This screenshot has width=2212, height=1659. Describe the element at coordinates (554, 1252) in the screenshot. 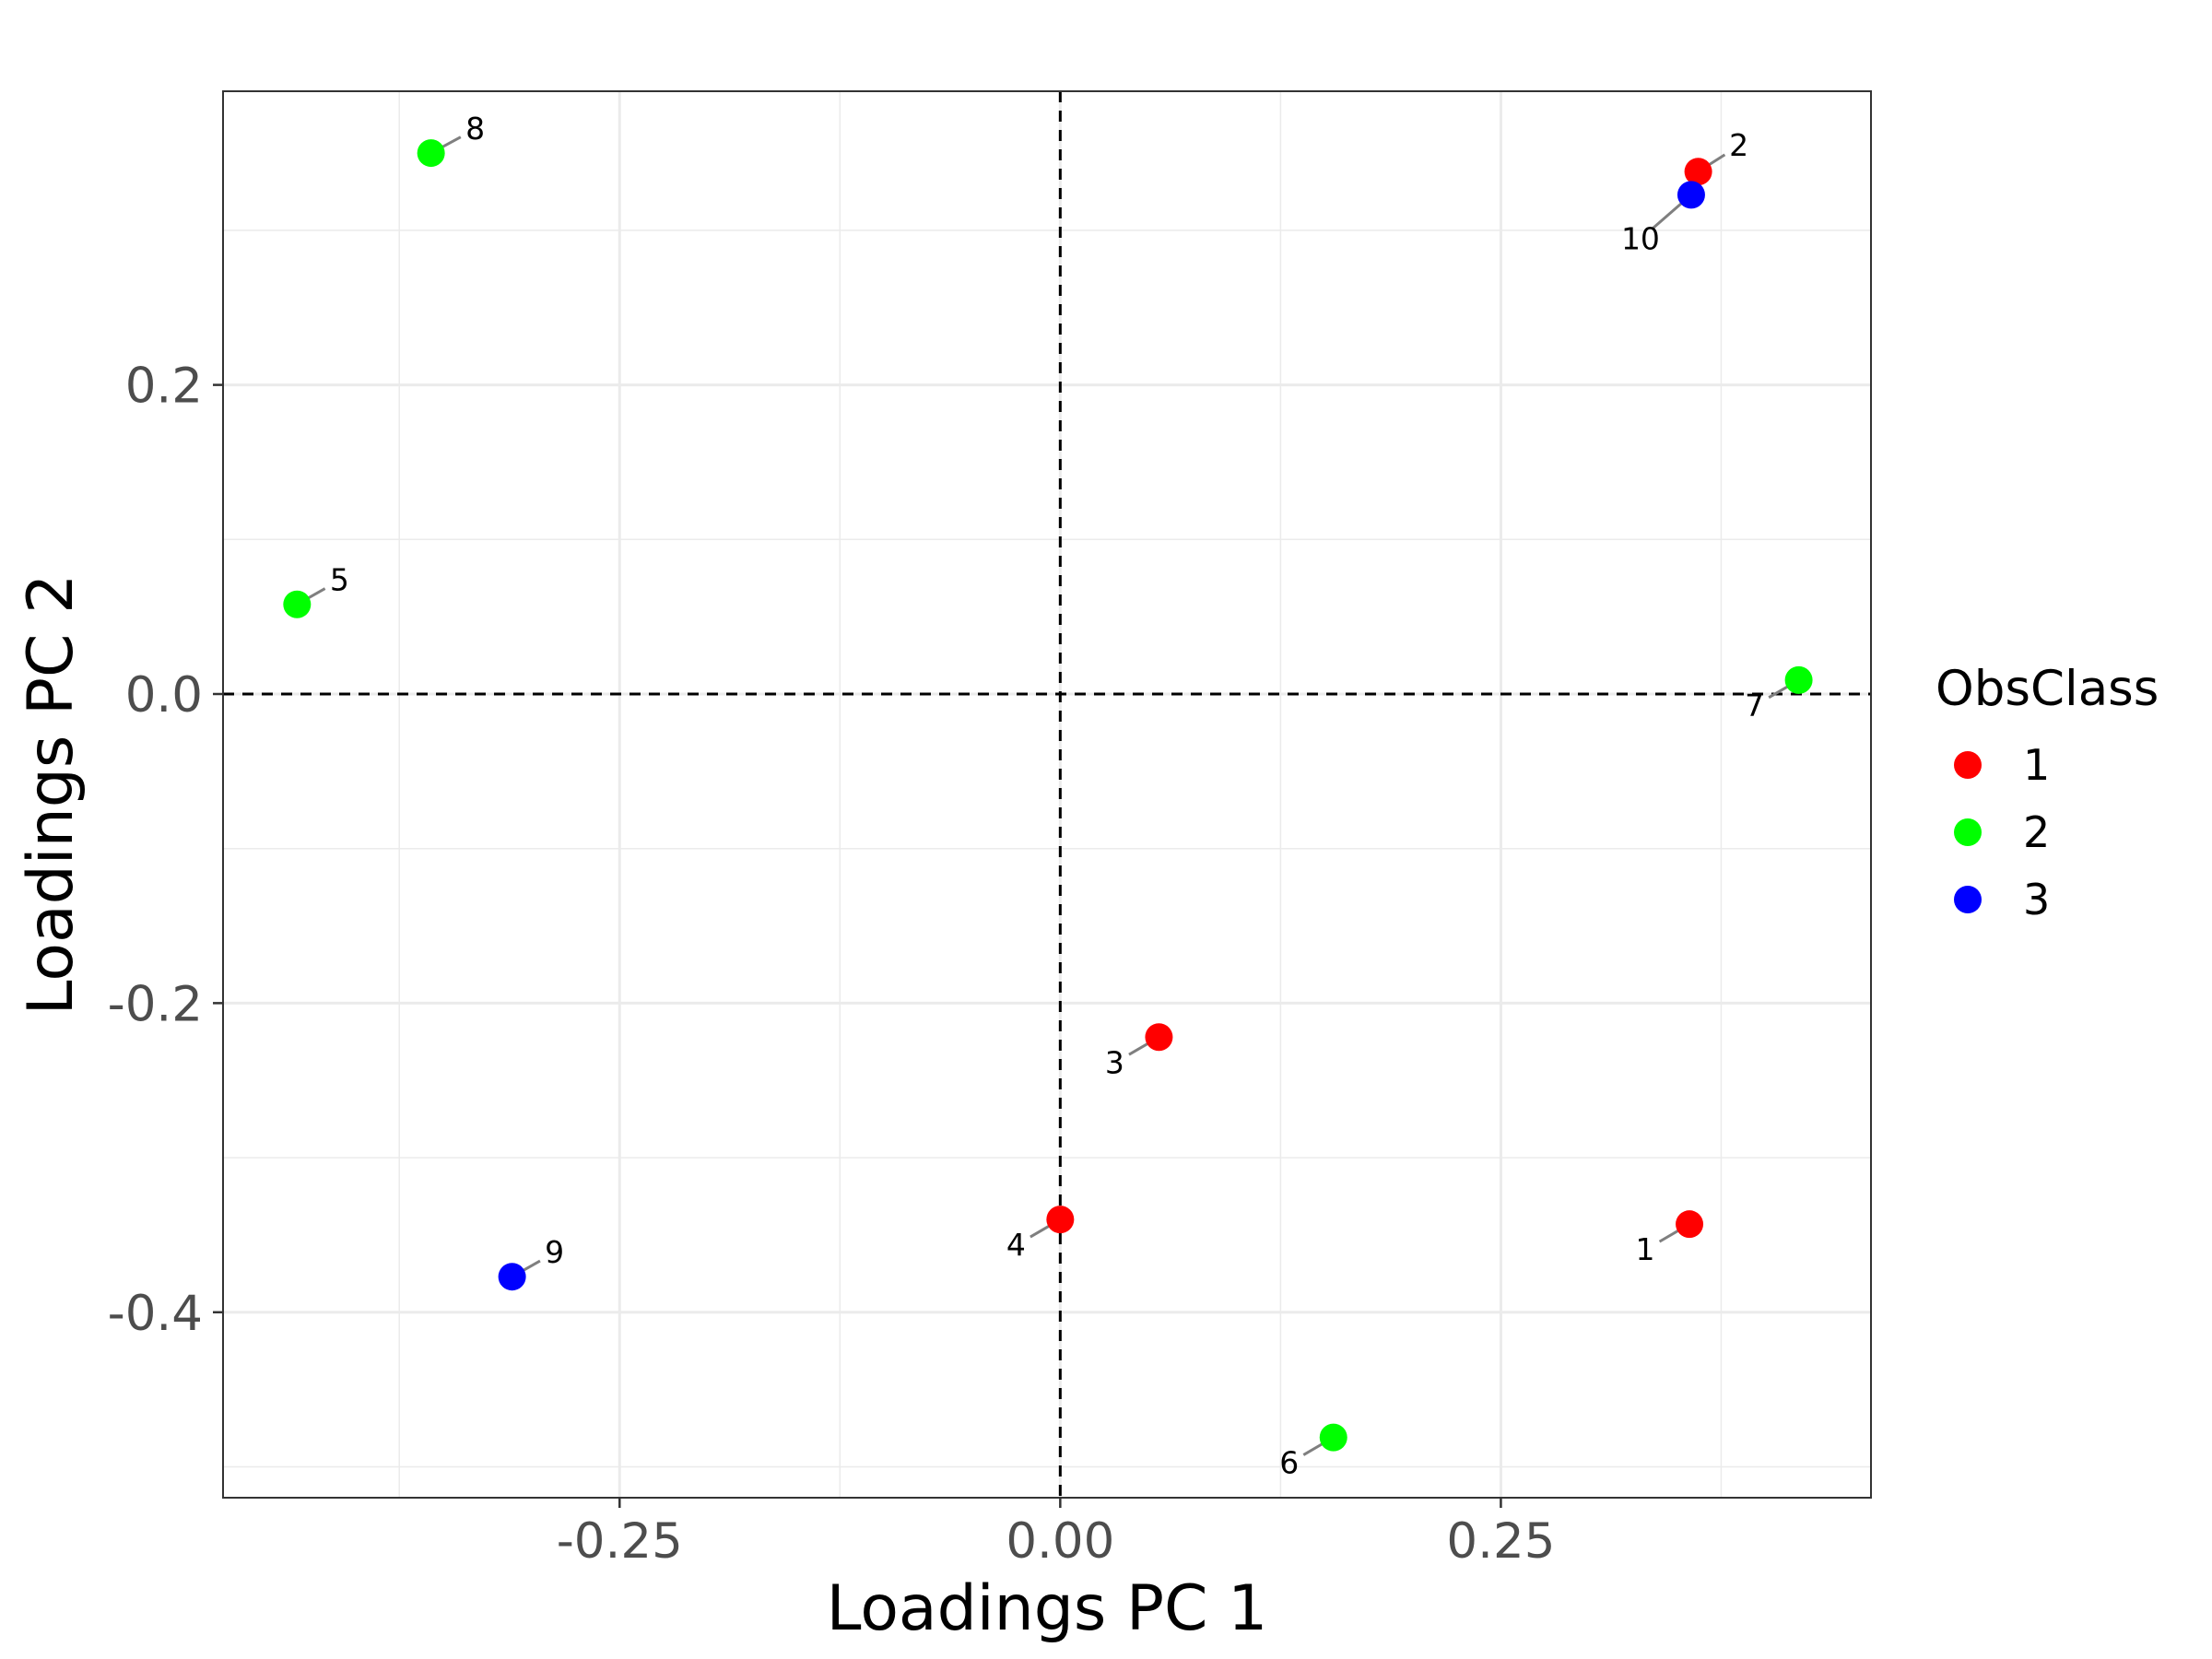

I see `point-9-label: 9` at that location.